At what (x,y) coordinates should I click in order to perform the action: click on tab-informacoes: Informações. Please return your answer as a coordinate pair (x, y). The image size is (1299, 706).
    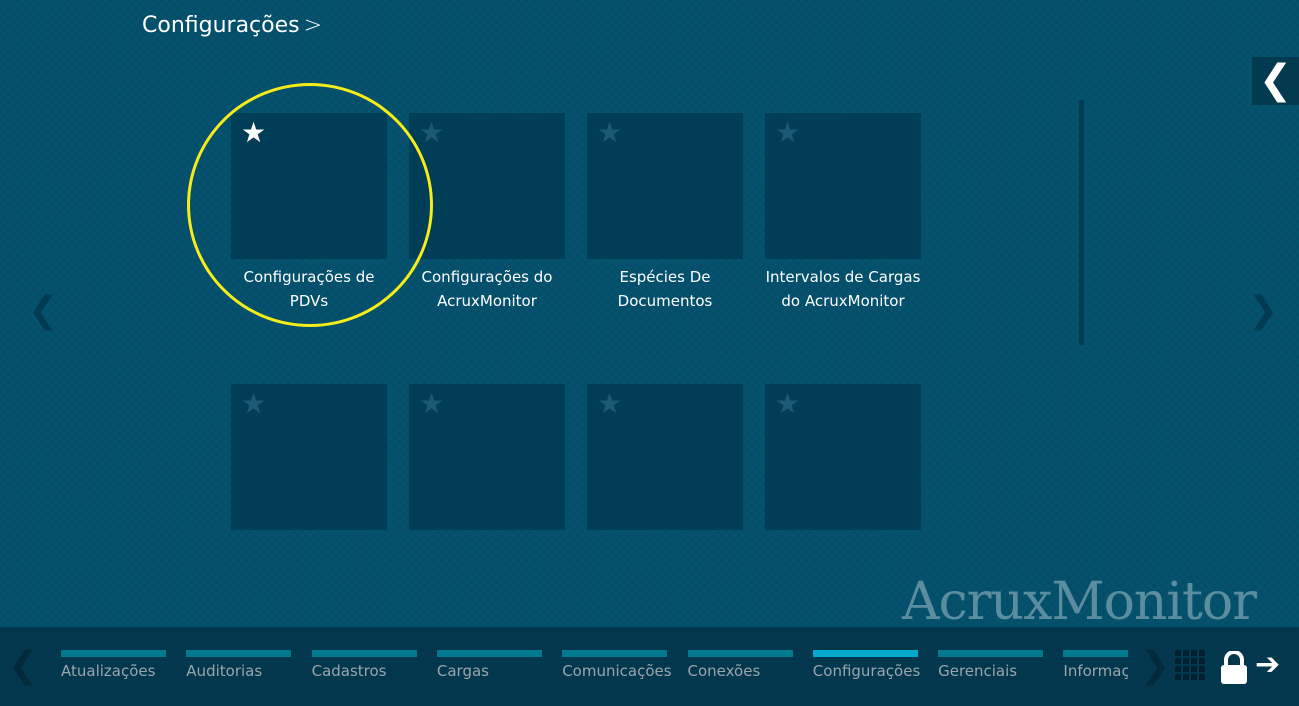
    Looking at the image, I should click on (1095, 665).